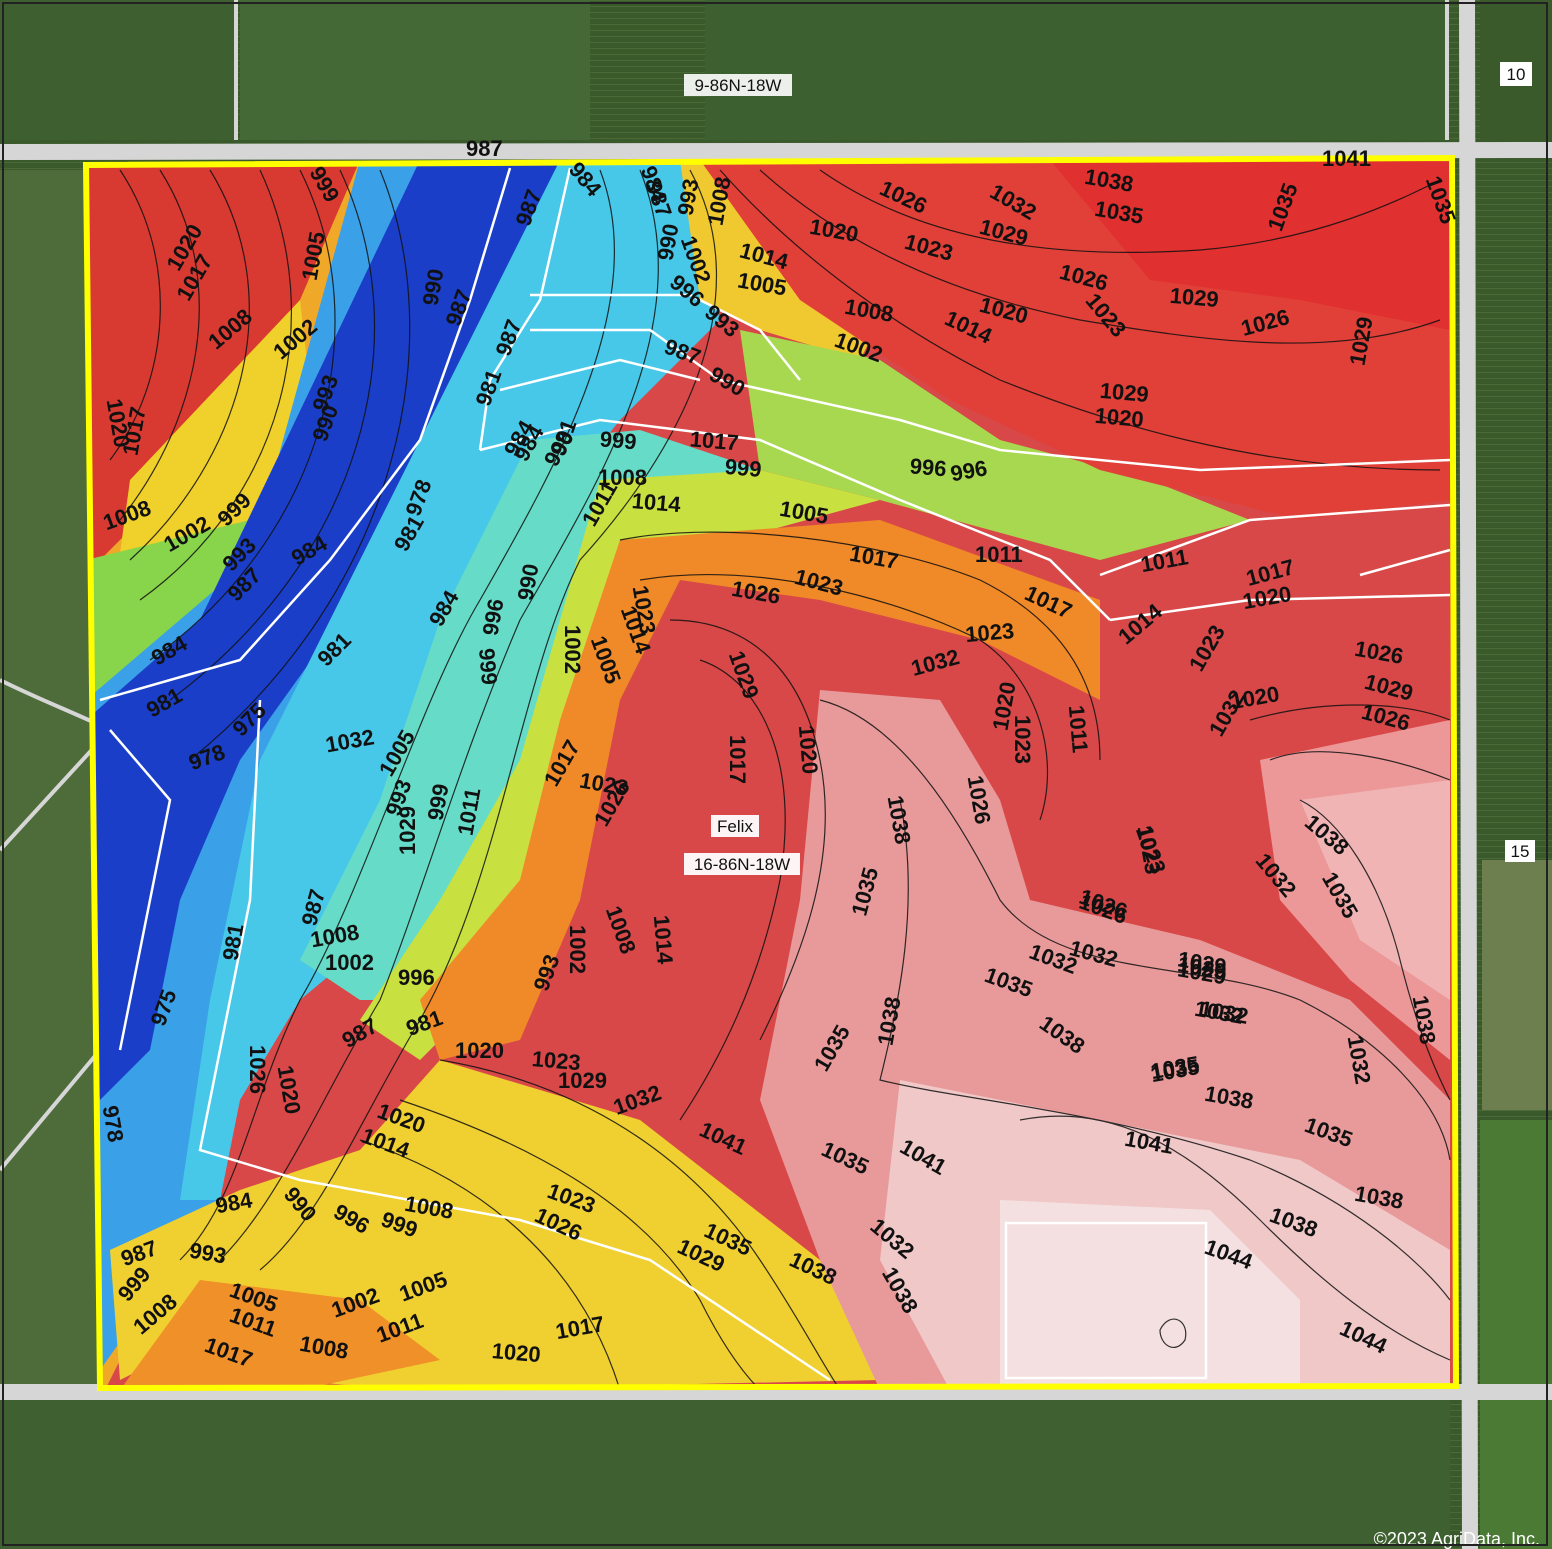  Describe the element at coordinates (1516, 74) in the screenshot. I see `section-label-ne: 10` at that location.